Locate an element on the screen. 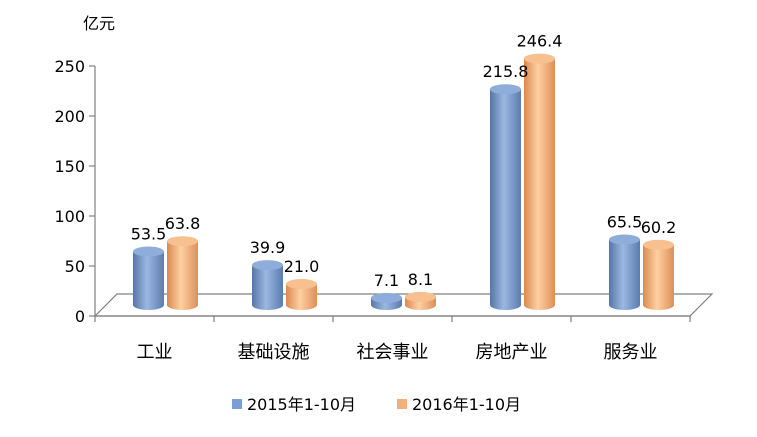  y-tick-label: 0 is located at coordinates (80, 316).